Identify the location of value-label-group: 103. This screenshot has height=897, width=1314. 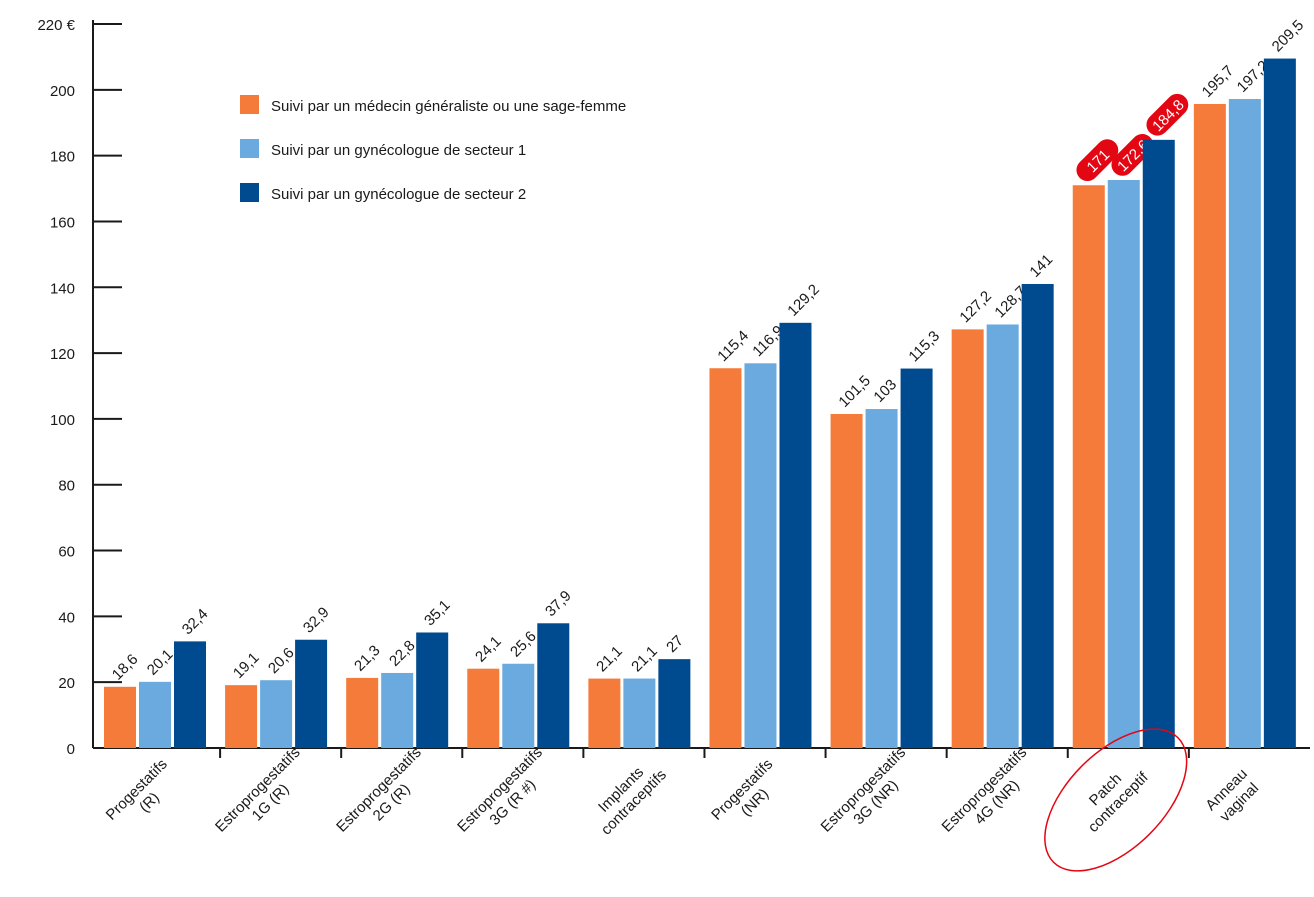
(885, 391).